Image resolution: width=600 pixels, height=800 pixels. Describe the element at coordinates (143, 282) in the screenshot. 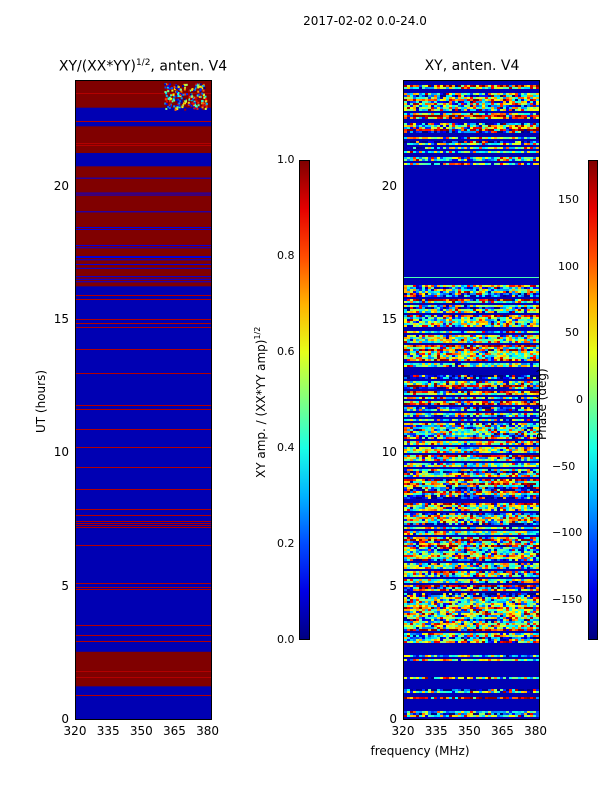

I see `panel1-gap-line` at that location.